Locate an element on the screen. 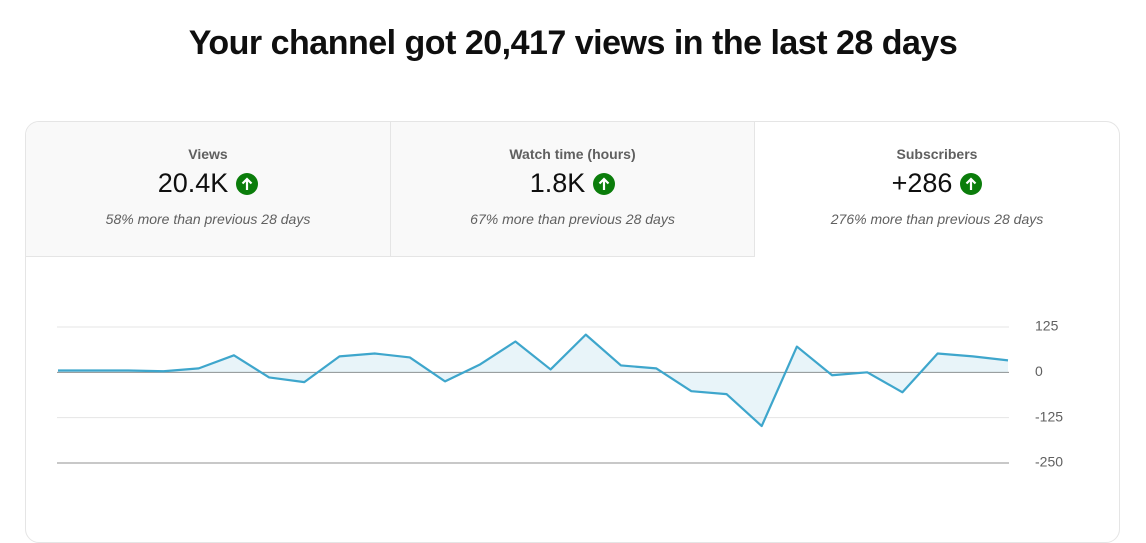 The height and width of the screenshot is (543, 1146). tab-value-row: +286 is located at coordinates (937, 183).